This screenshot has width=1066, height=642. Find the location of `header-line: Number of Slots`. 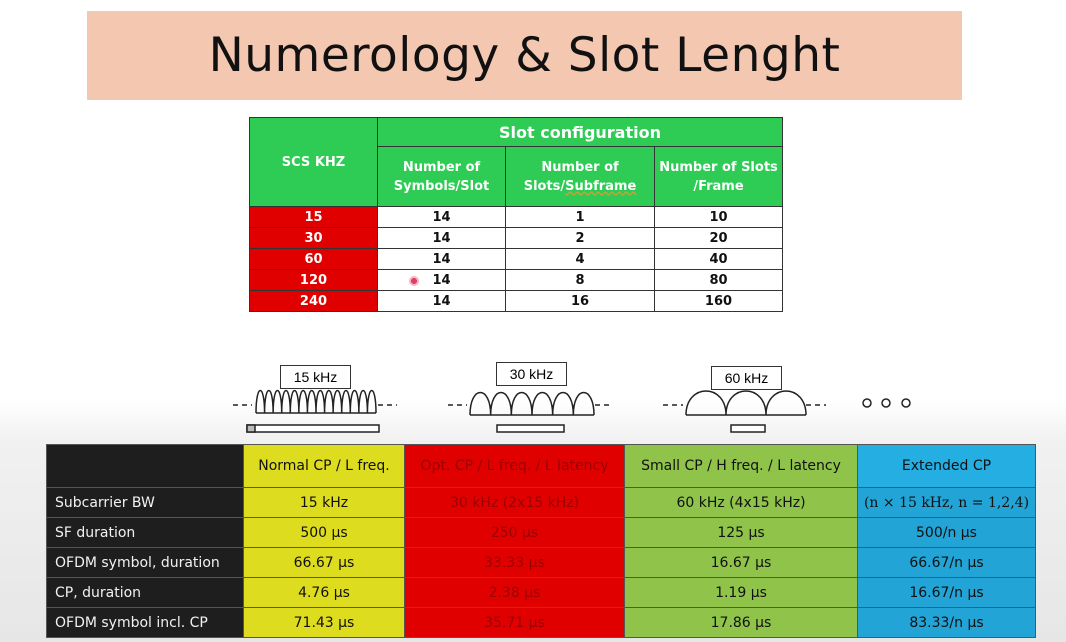

header-line: Number of Slots is located at coordinates (718, 167).